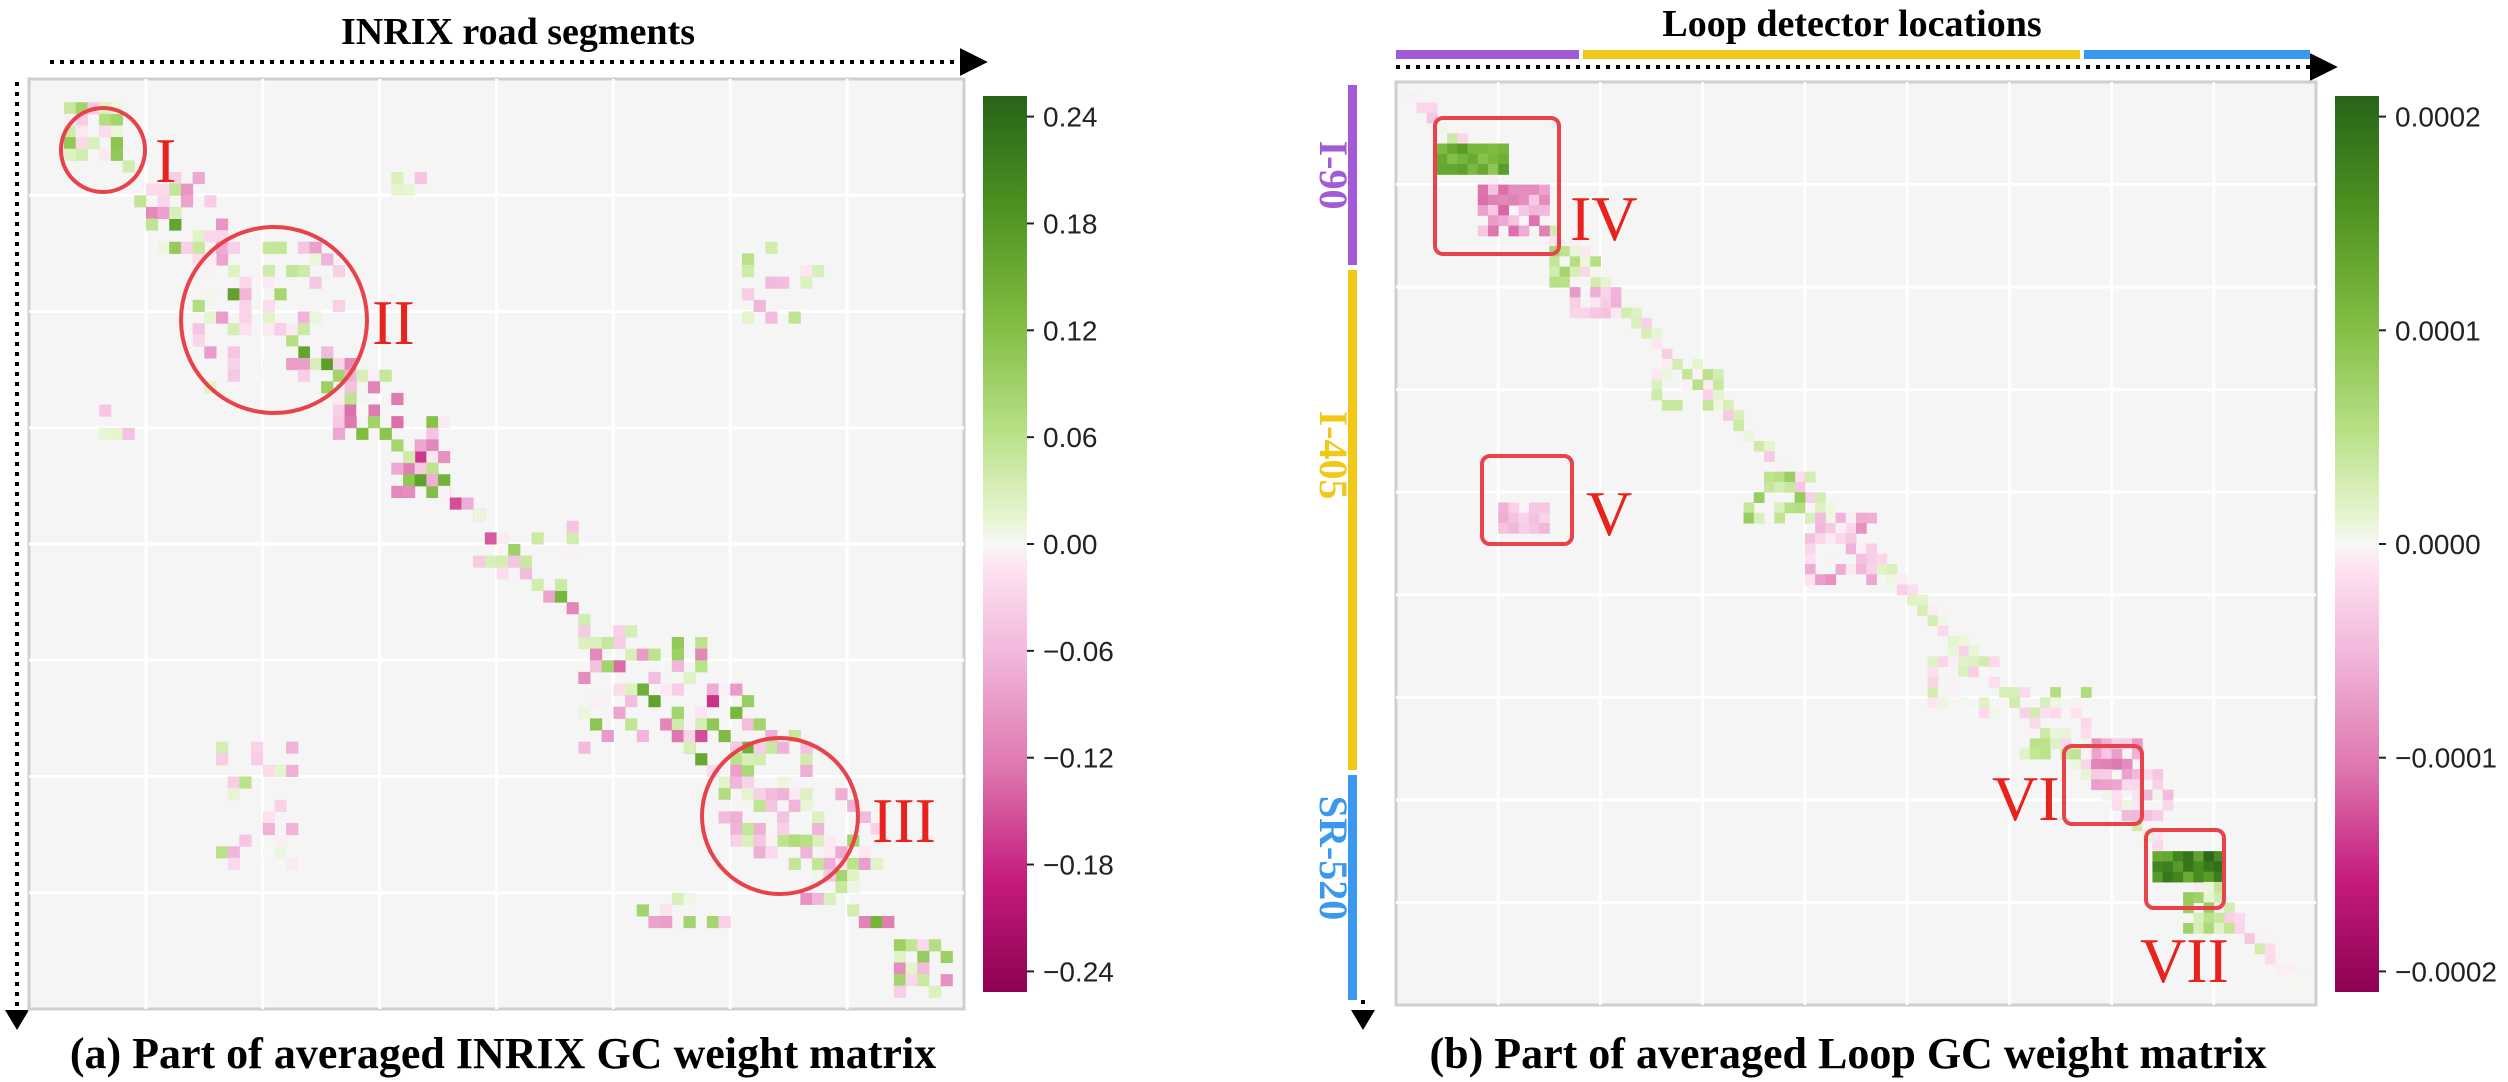 The height and width of the screenshot is (1082, 2508). Describe the element at coordinates (1831, 54) in the screenshot. I see `road-bar-top-i405` at that location.